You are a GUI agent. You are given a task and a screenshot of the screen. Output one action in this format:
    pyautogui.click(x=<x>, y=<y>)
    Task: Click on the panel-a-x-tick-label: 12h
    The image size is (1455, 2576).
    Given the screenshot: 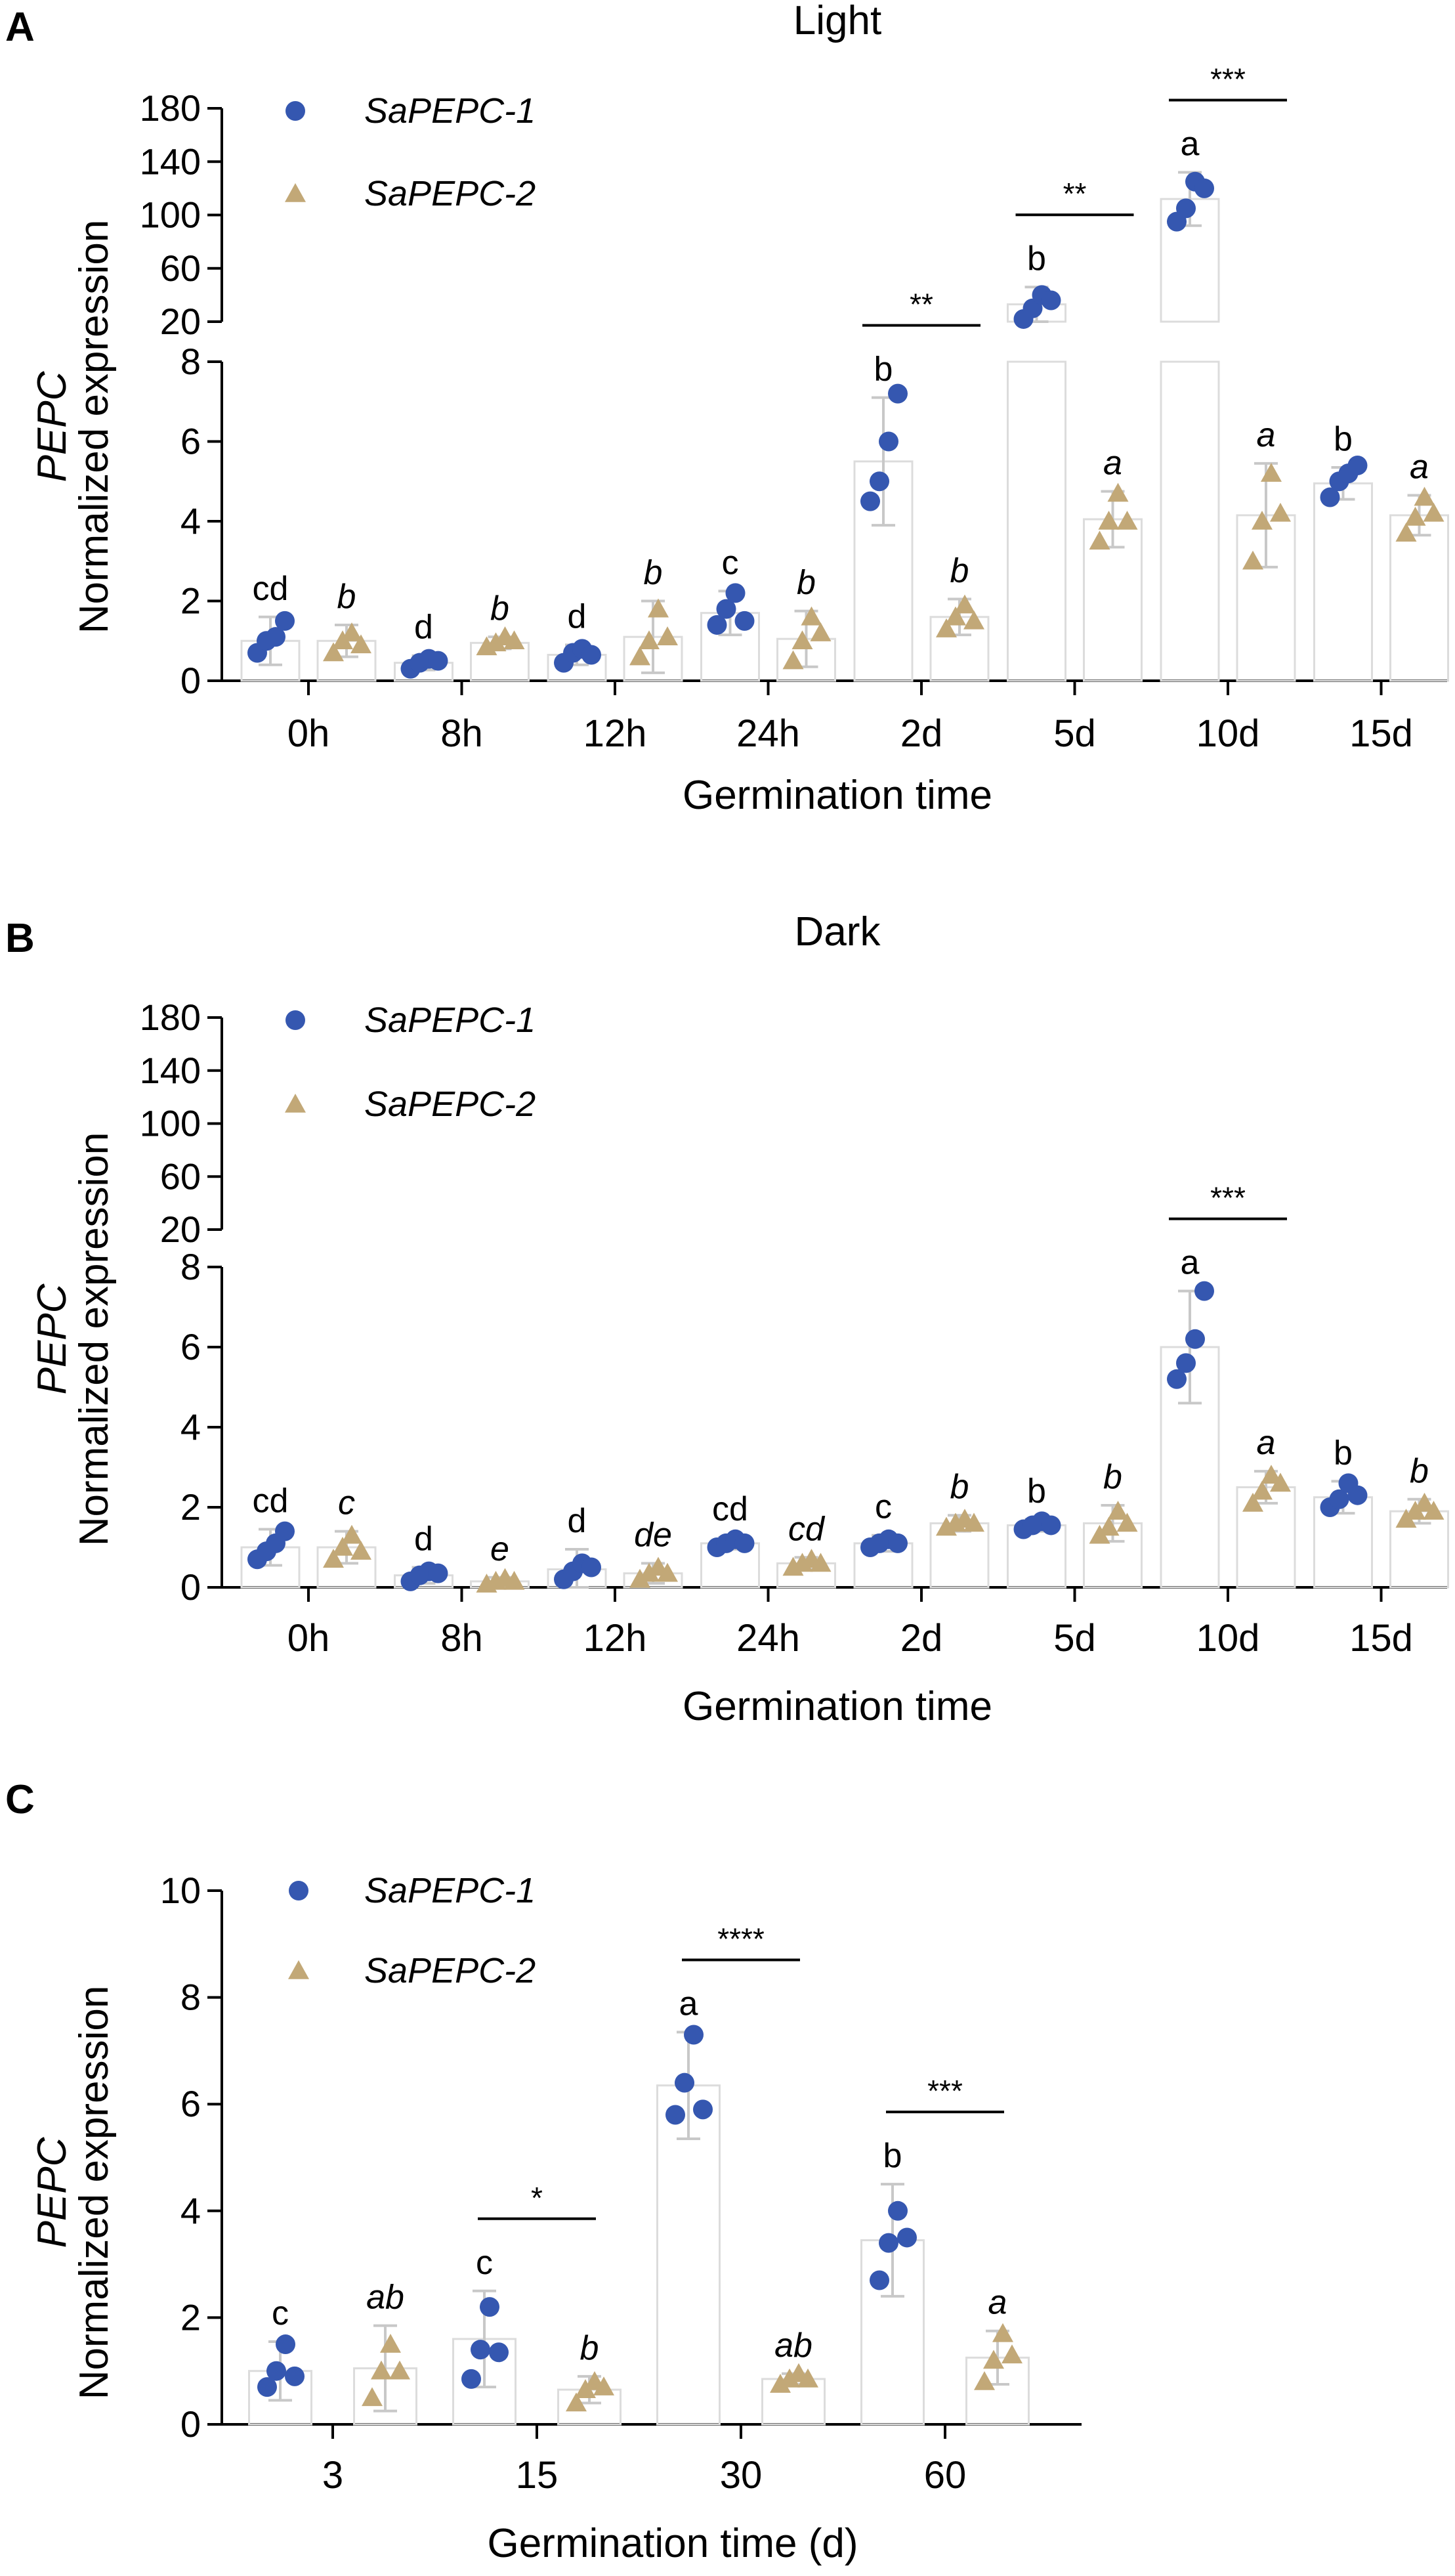 What is the action you would take?
    pyautogui.click(x=615, y=734)
    